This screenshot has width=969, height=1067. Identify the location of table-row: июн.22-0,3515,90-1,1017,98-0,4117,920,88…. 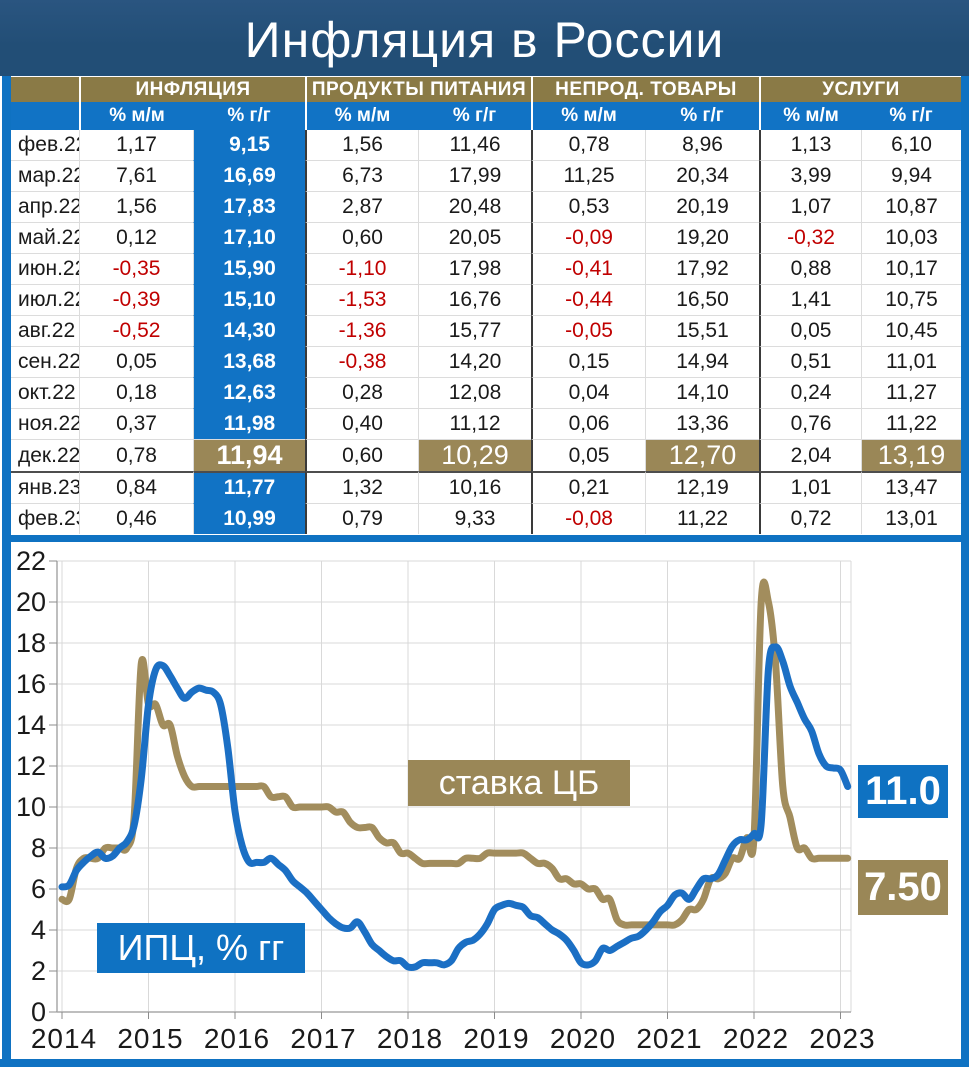
(486, 268).